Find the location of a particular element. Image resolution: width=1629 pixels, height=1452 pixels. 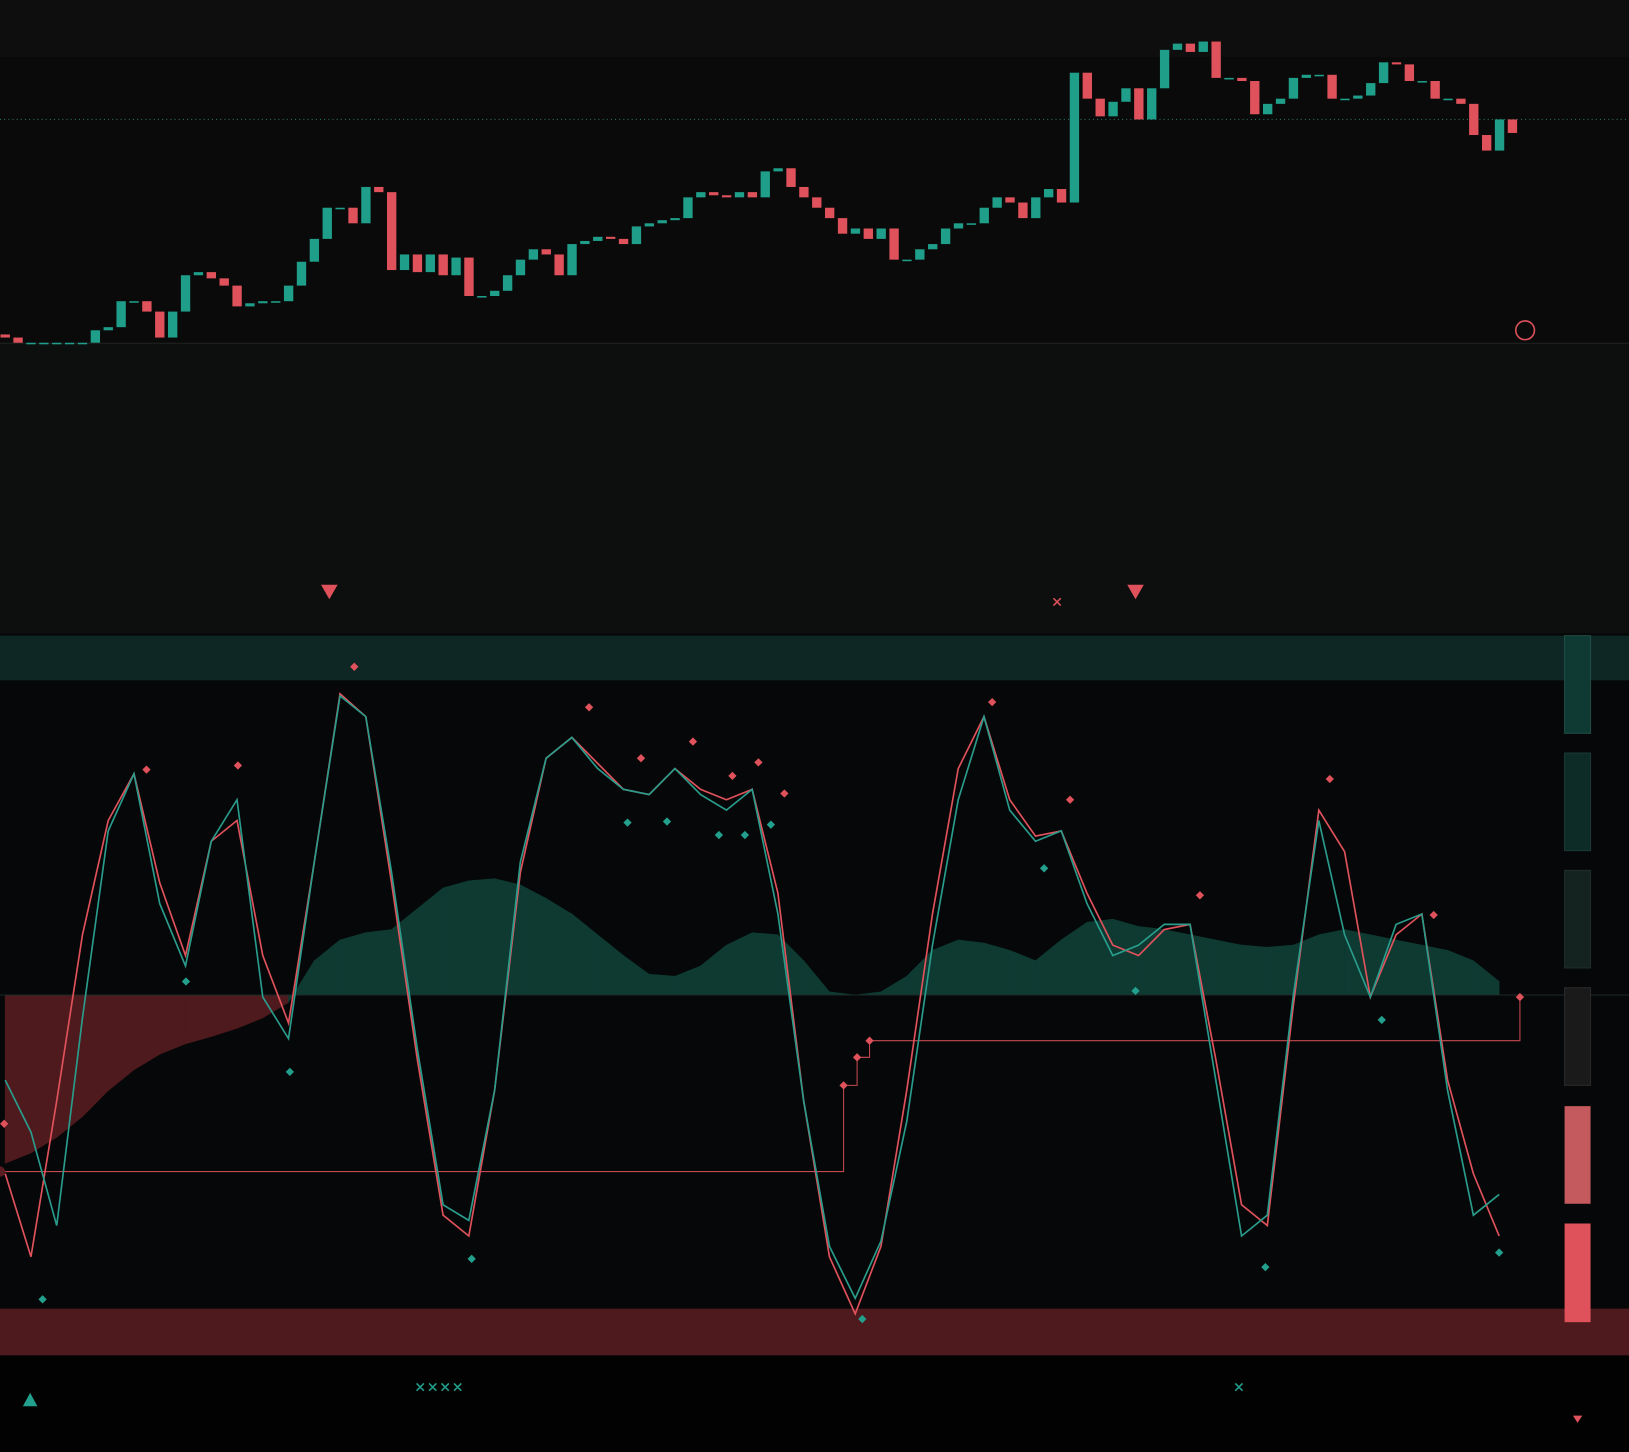

side-gauge is located at coordinates (1578, 979).